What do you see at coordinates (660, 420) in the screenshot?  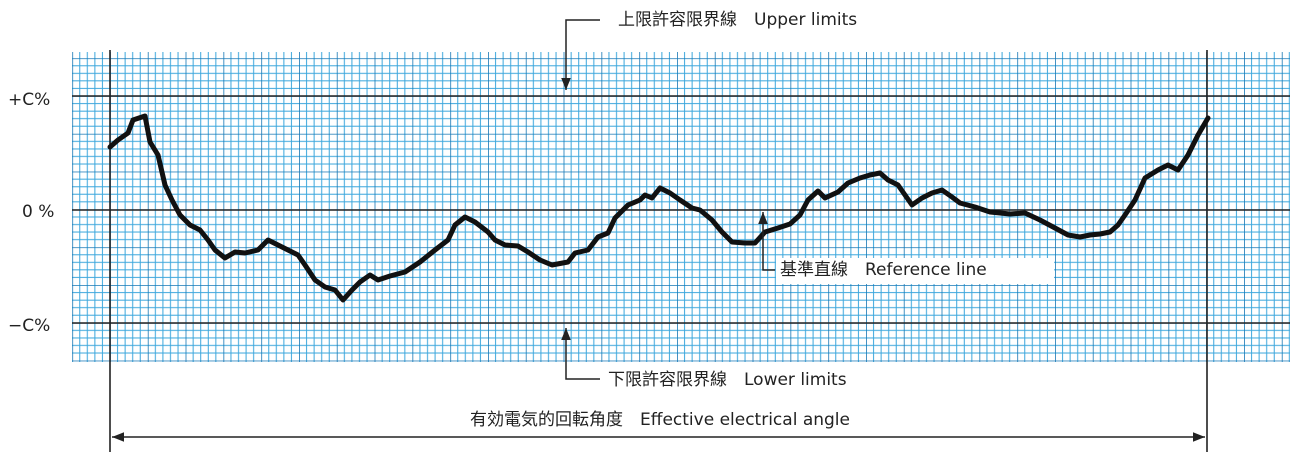 I see `effective-angle-label: 有効電気的回転角度 Effective electrical angle` at bounding box center [660, 420].